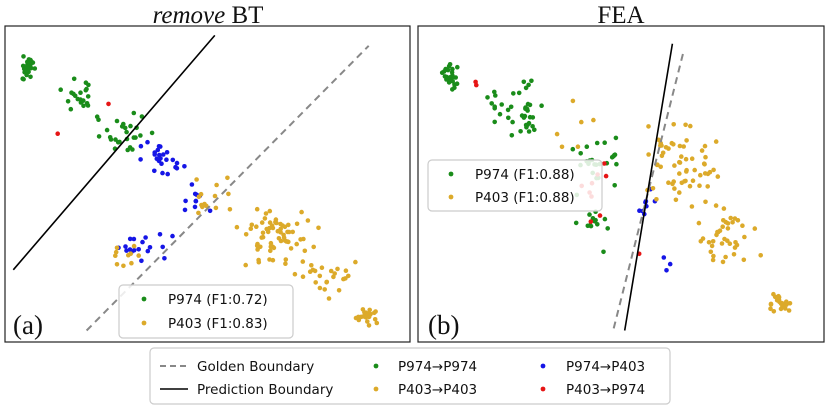 This screenshot has height=408, width=830. Describe the element at coordinates (648, 187) in the screenshot. I see `panel-b-prediction-boundary` at that location.